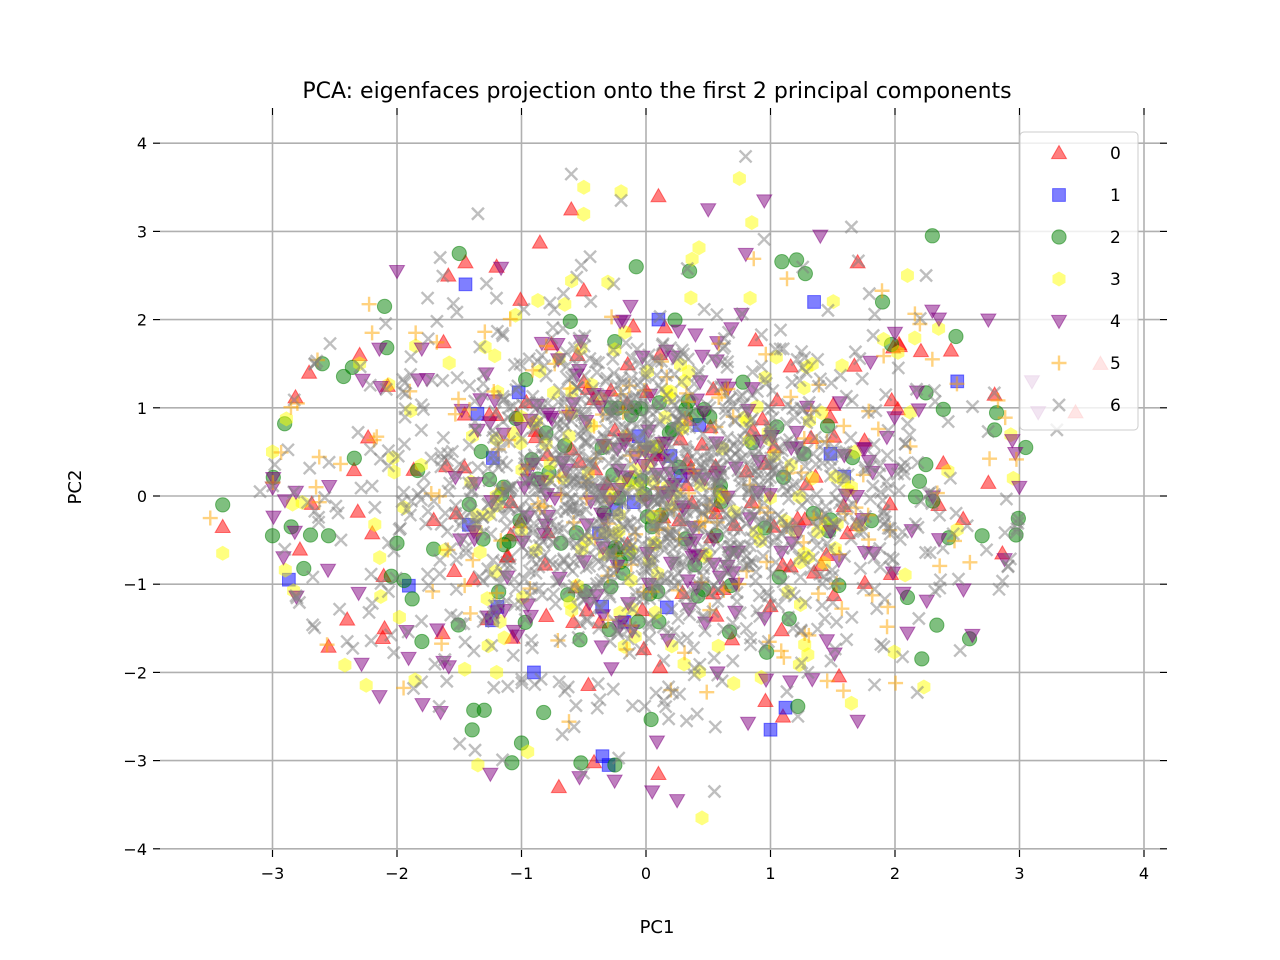  What do you see at coordinates (135, 761) in the screenshot?
I see `y-tick-label: −3` at bounding box center [135, 761].